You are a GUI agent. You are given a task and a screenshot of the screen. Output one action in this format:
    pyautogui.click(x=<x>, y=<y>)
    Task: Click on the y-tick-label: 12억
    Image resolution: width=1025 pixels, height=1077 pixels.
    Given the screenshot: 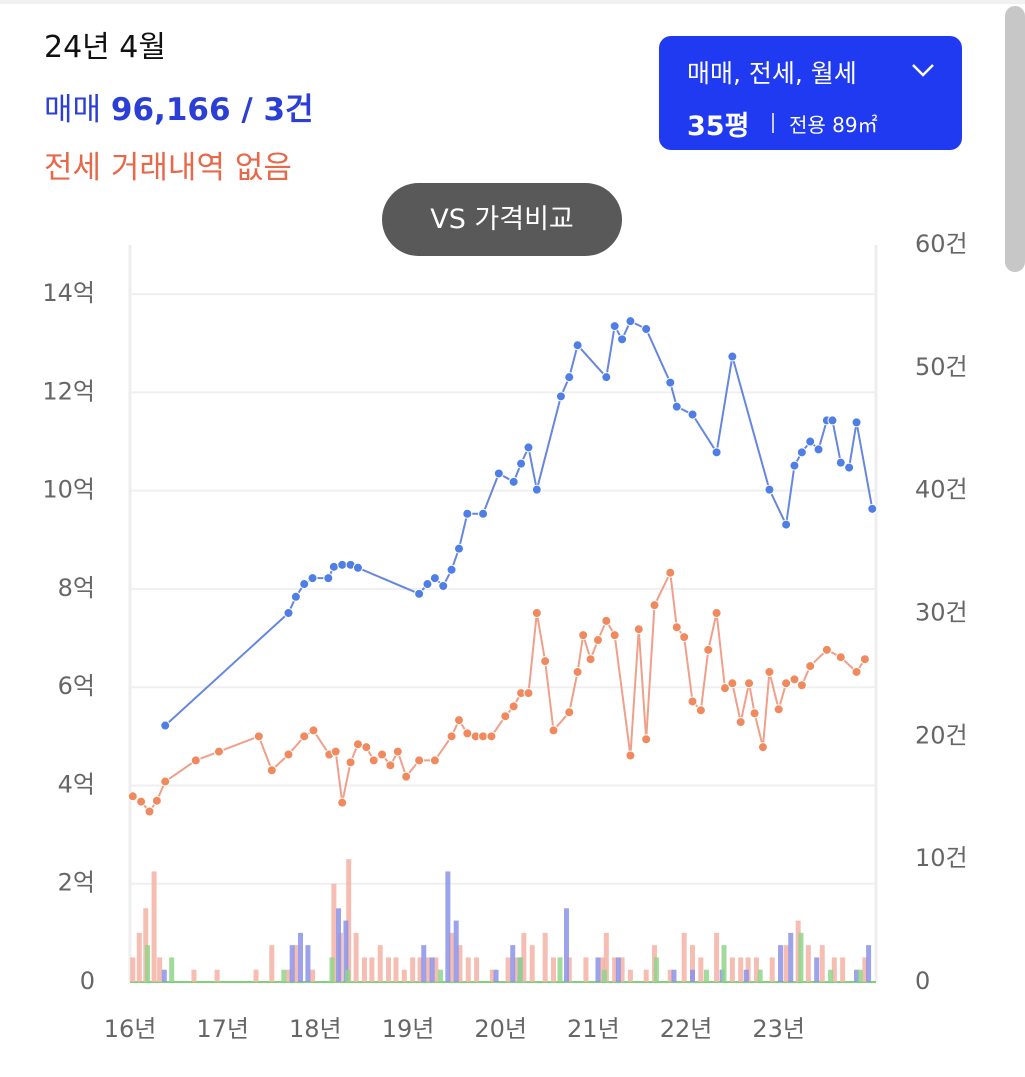 What is the action you would take?
    pyautogui.click(x=68, y=391)
    